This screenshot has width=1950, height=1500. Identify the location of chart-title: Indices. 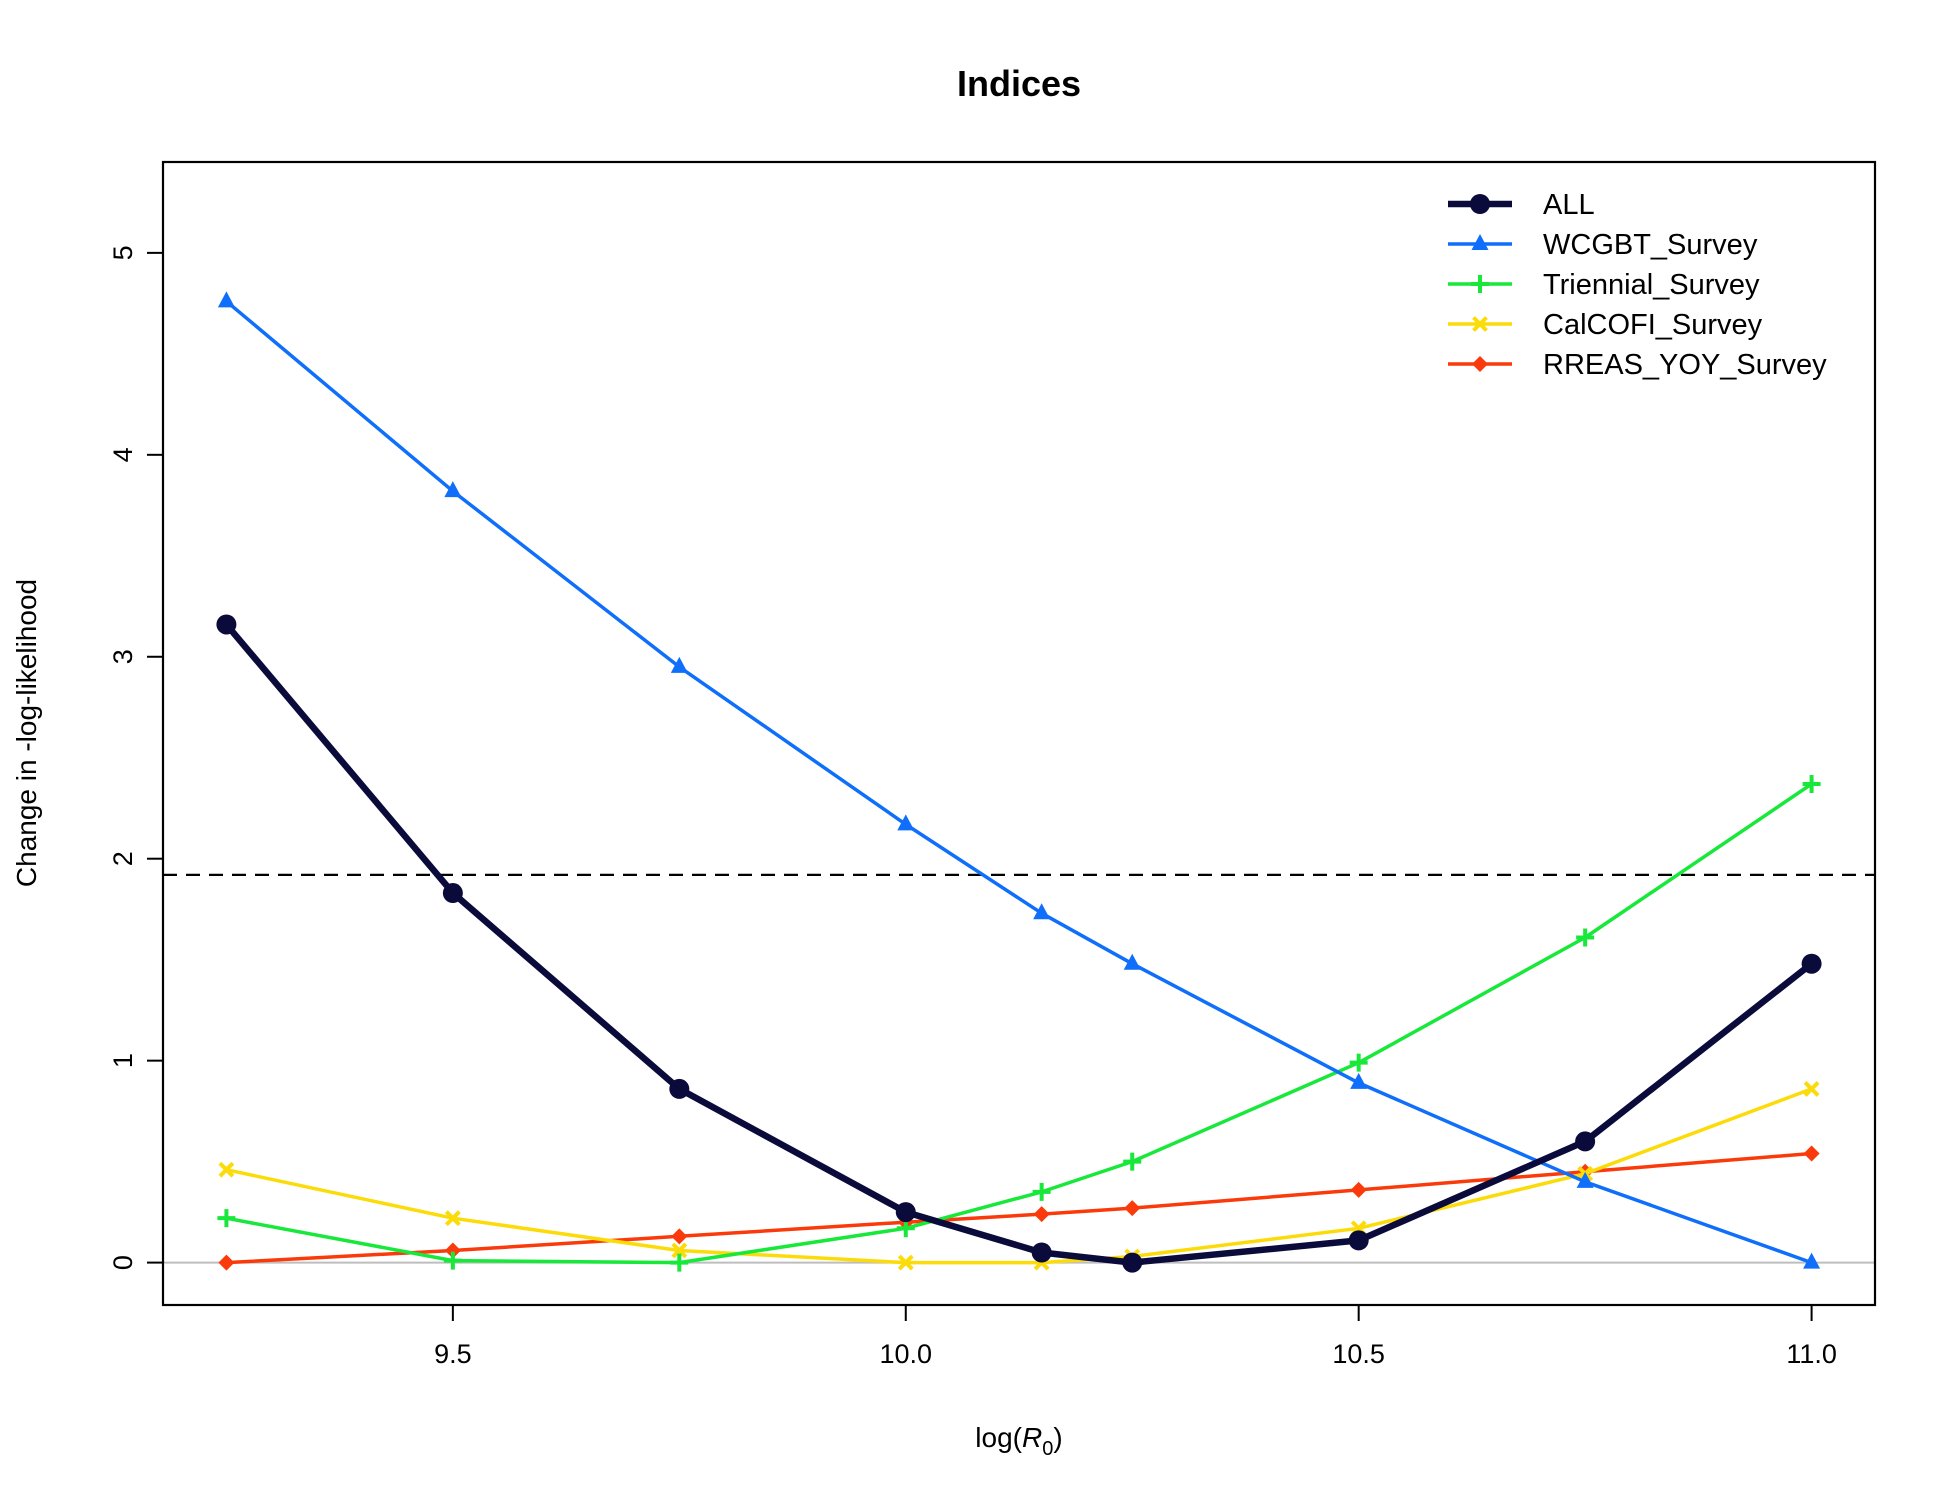
(1019, 83).